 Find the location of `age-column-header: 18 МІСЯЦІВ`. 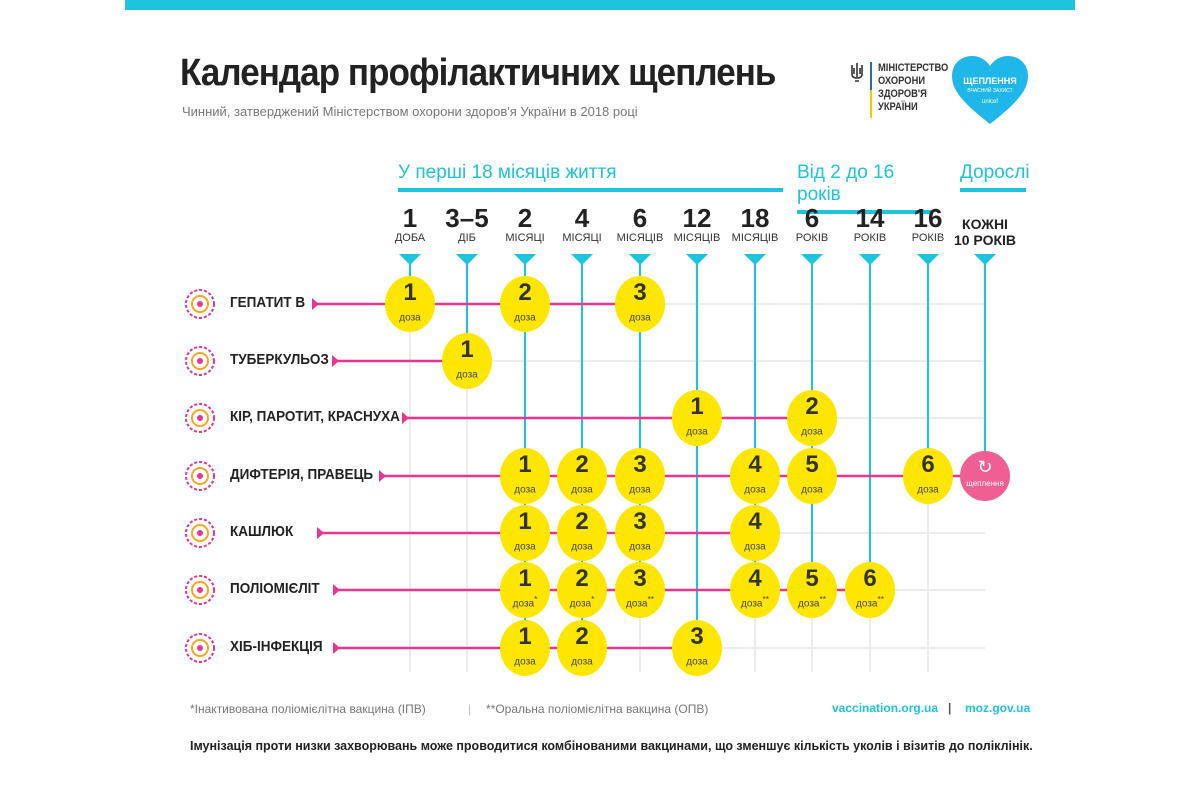

age-column-header: 18 МІСЯЦІВ is located at coordinates (755, 223).